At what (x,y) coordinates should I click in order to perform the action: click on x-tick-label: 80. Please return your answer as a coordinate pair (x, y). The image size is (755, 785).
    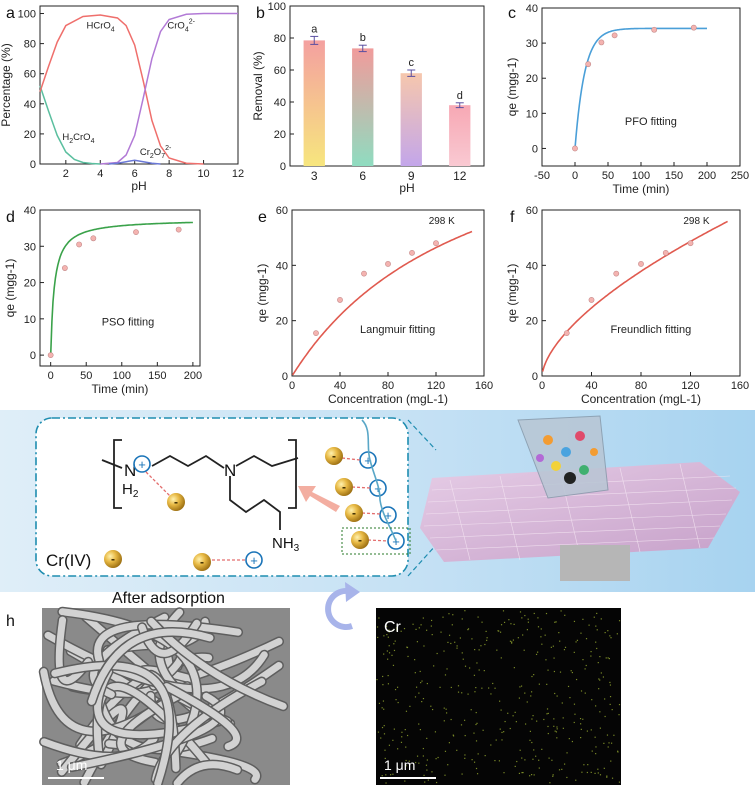
    Looking at the image, I should click on (641, 386).